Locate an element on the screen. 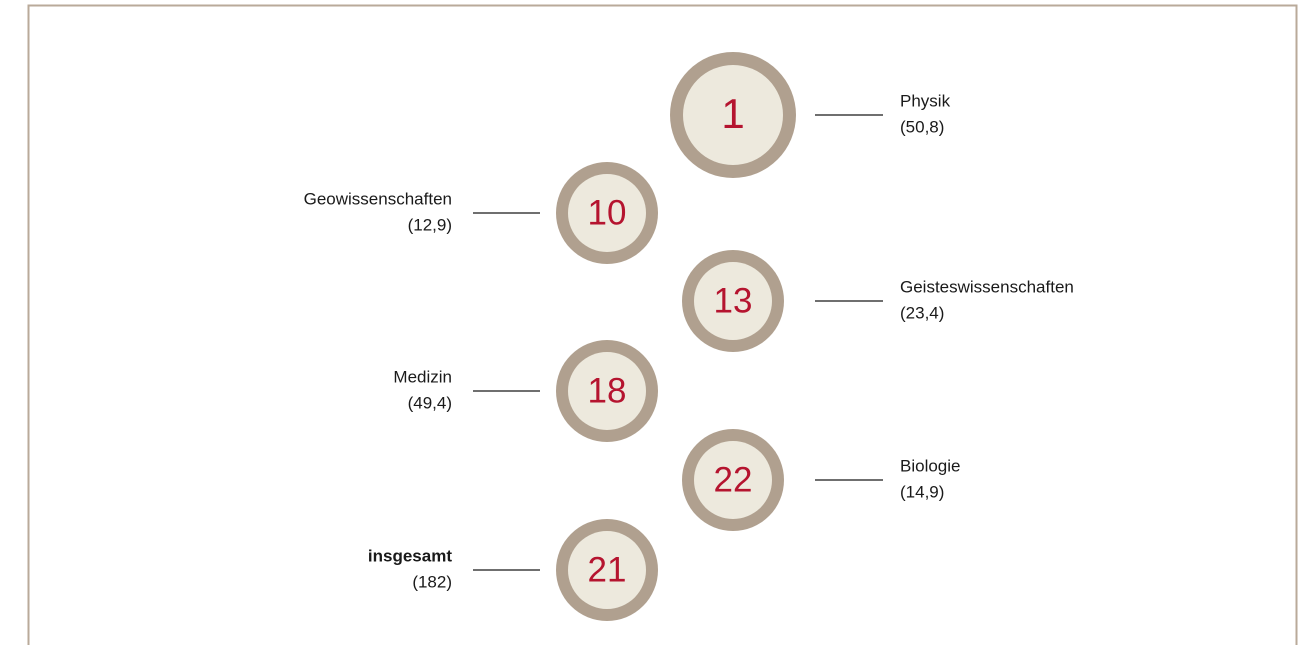  rank-number: 10 is located at coordinates (607, 212).